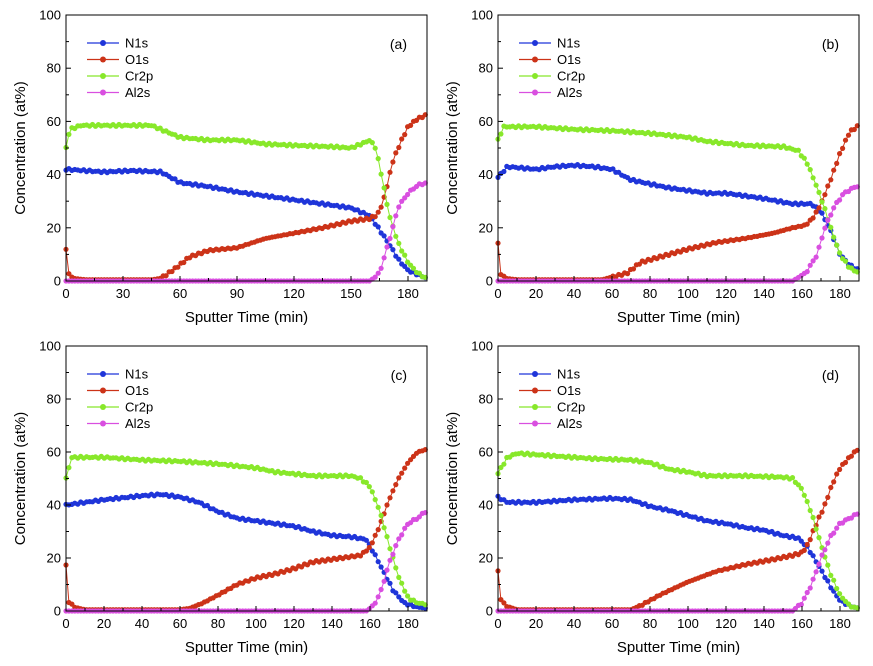 This screenshot has width=873, height=666. What do you see at coordinates (294, 293) in the screenshot?
I see `x-tick-label: 120` at bounding box center [294, 293].